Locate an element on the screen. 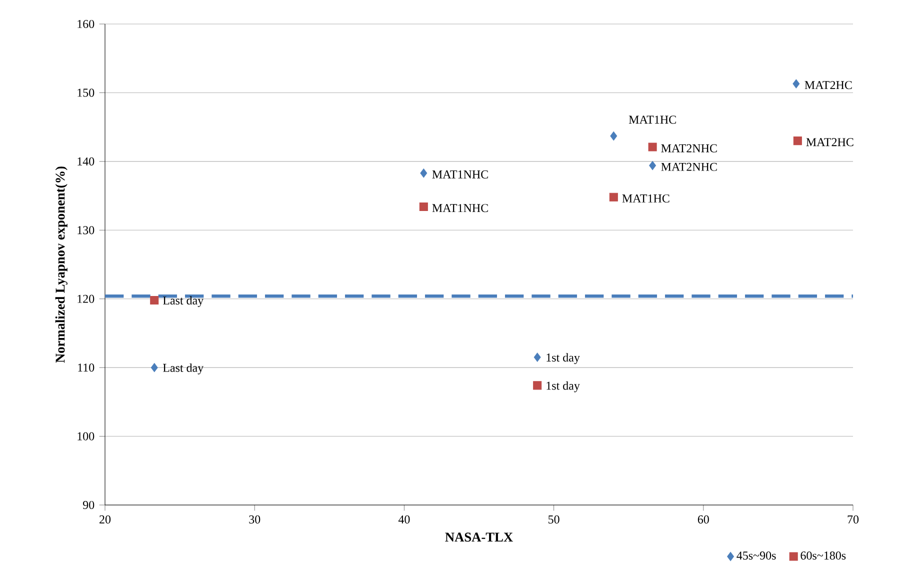 Image resolution: width=913 pixels, height=586 pixels. x-tick-label: 20 is located at coordinates (105, 519).